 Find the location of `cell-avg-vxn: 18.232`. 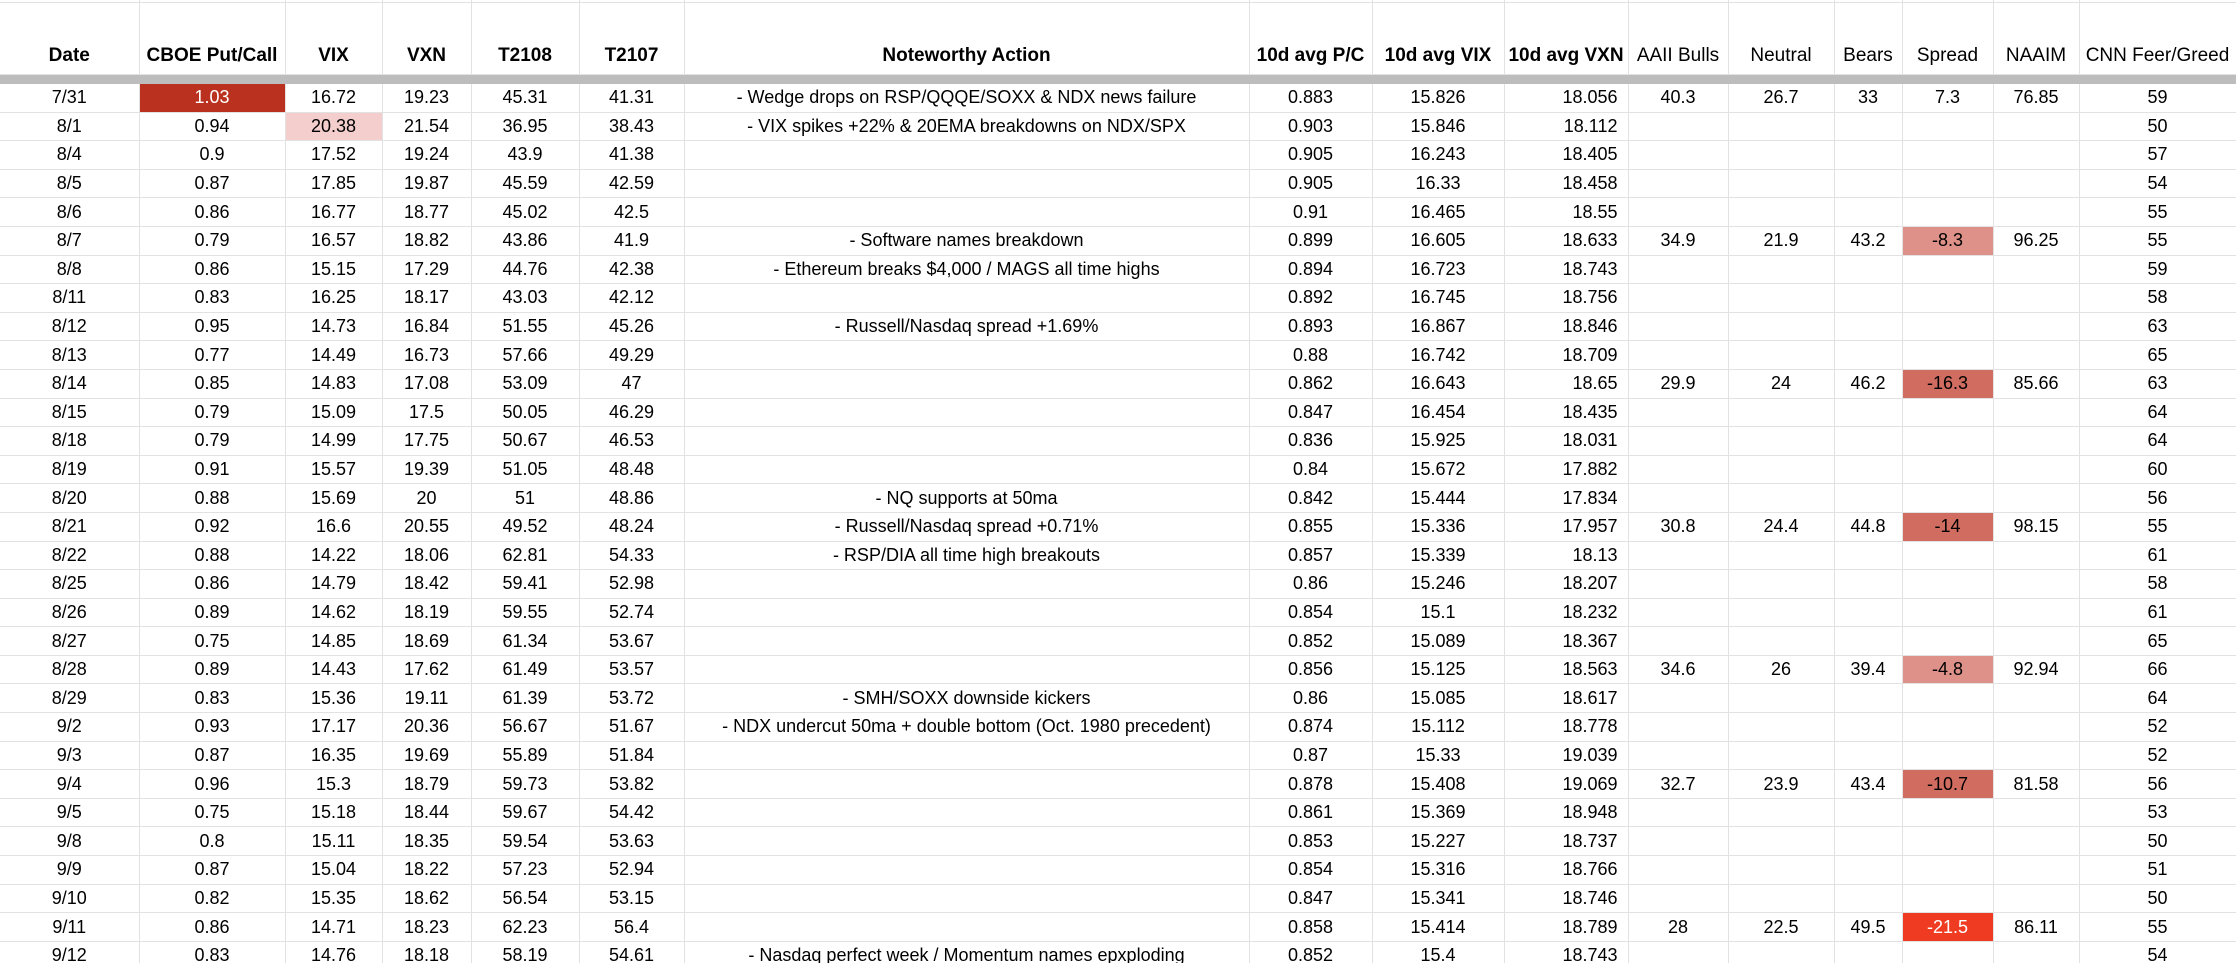

cell-avg-vxn: 18.232 is located at coordinates (1566, 613).